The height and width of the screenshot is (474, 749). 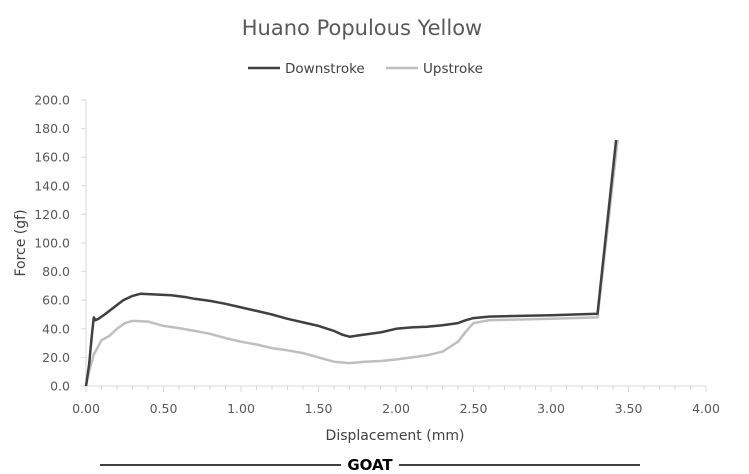 I want to click on x-tick-label: 3.50, so click(x=629, y=408).